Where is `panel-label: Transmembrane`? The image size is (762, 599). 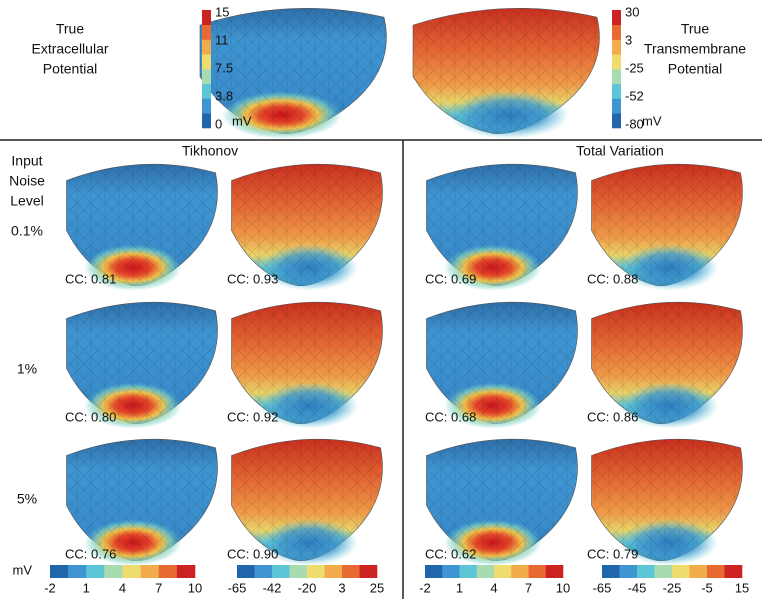 panel-label: Transmembrane is located at coordinates (695, 49).